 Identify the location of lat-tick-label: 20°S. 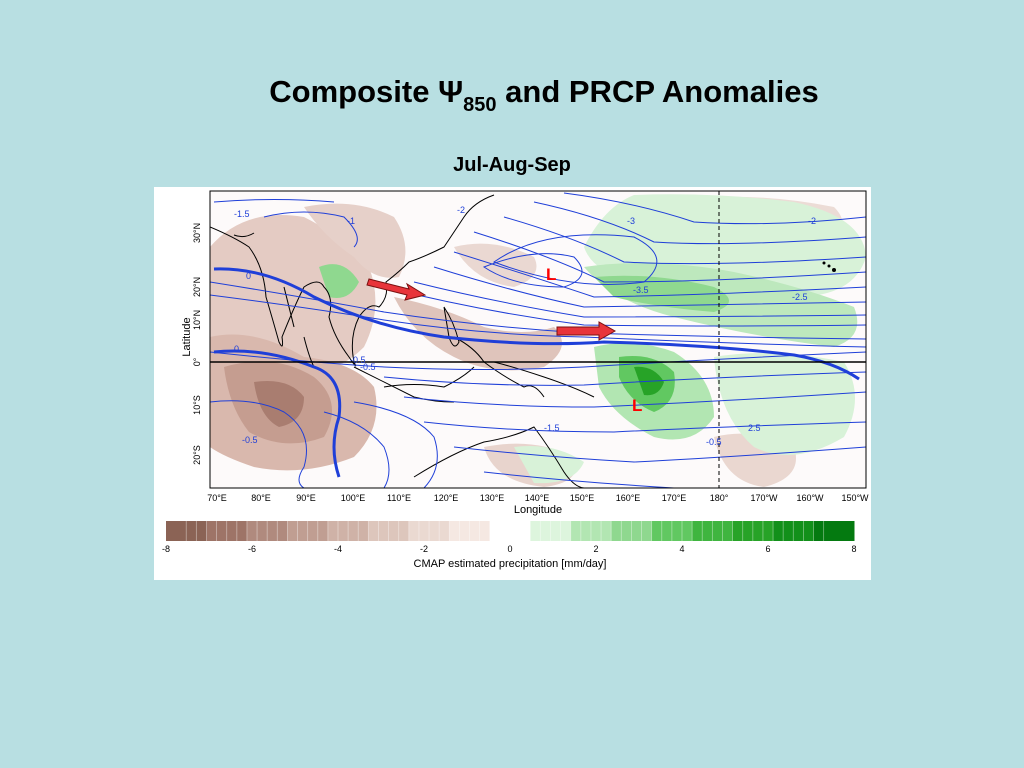
(197, 455).